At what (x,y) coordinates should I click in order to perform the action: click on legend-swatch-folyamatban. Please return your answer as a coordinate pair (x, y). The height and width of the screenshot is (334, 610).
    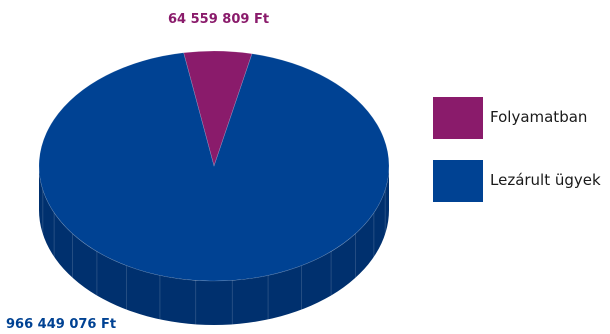
    Looking at the image, I should click on (458, 118).